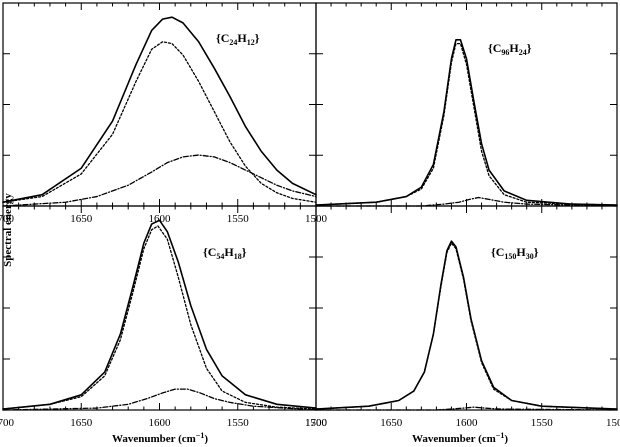  I want to click on panel-label-c54h18: {C54H18}, so click(225, 253).